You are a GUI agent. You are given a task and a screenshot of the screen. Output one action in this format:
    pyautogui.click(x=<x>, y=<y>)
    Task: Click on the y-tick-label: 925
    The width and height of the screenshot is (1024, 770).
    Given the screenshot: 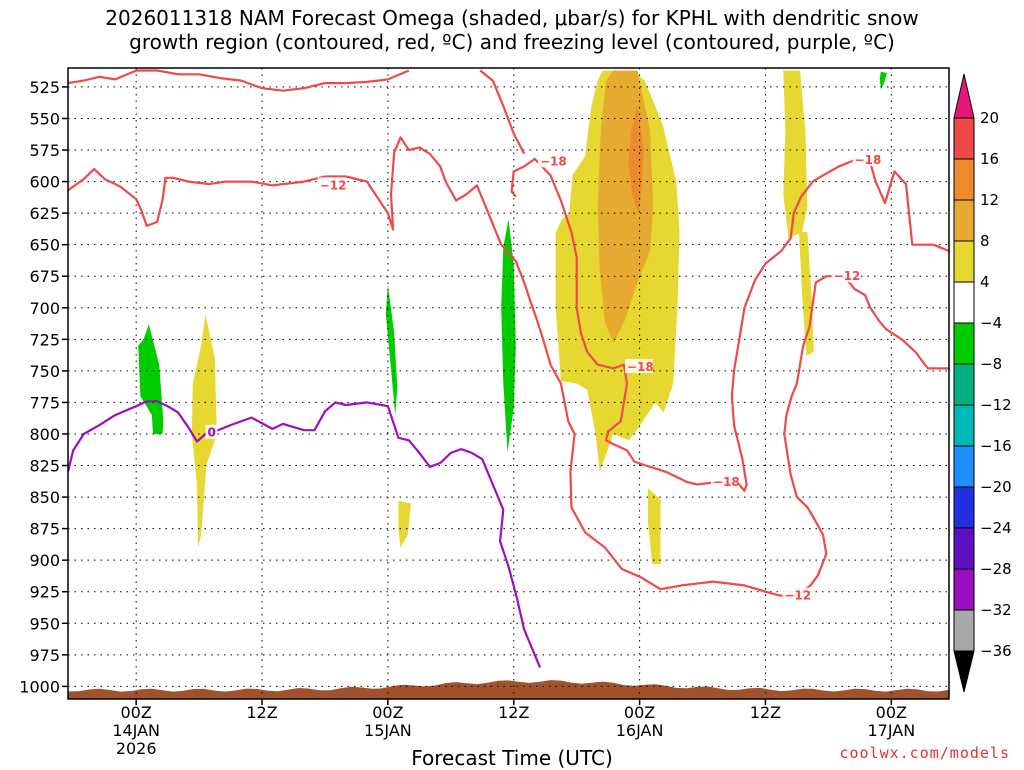 What is the action you would take?
    pyautogui.click(x=44, y=592)
    